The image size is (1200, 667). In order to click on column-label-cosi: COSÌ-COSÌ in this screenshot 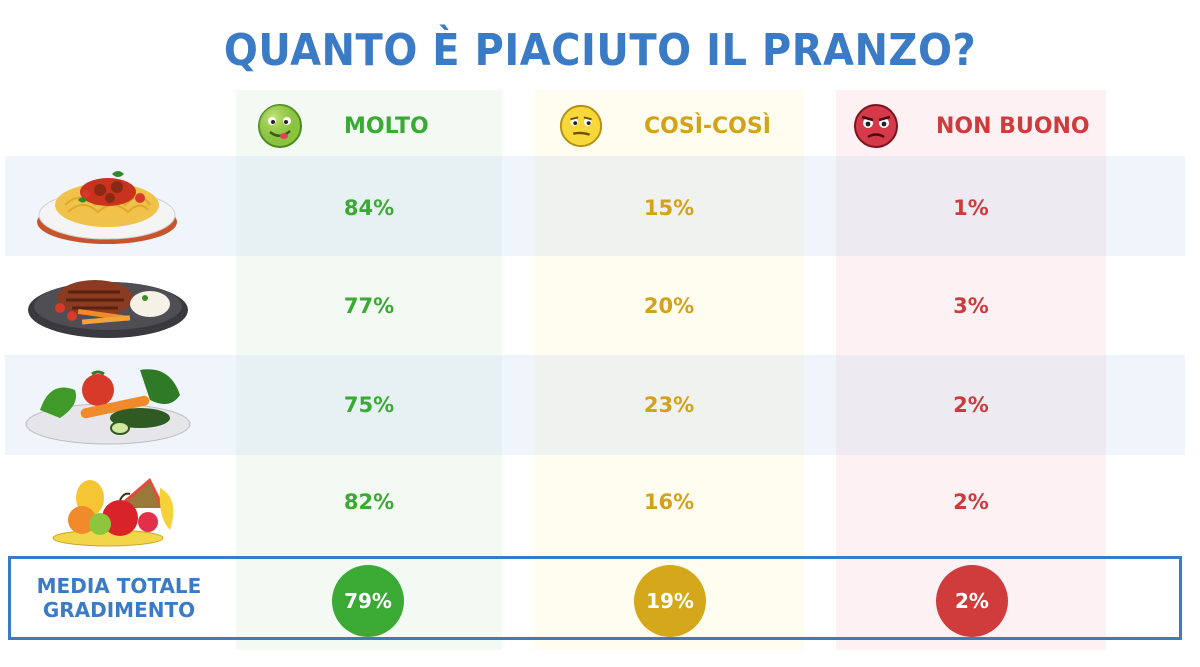, I will do `click(707, 126)`.